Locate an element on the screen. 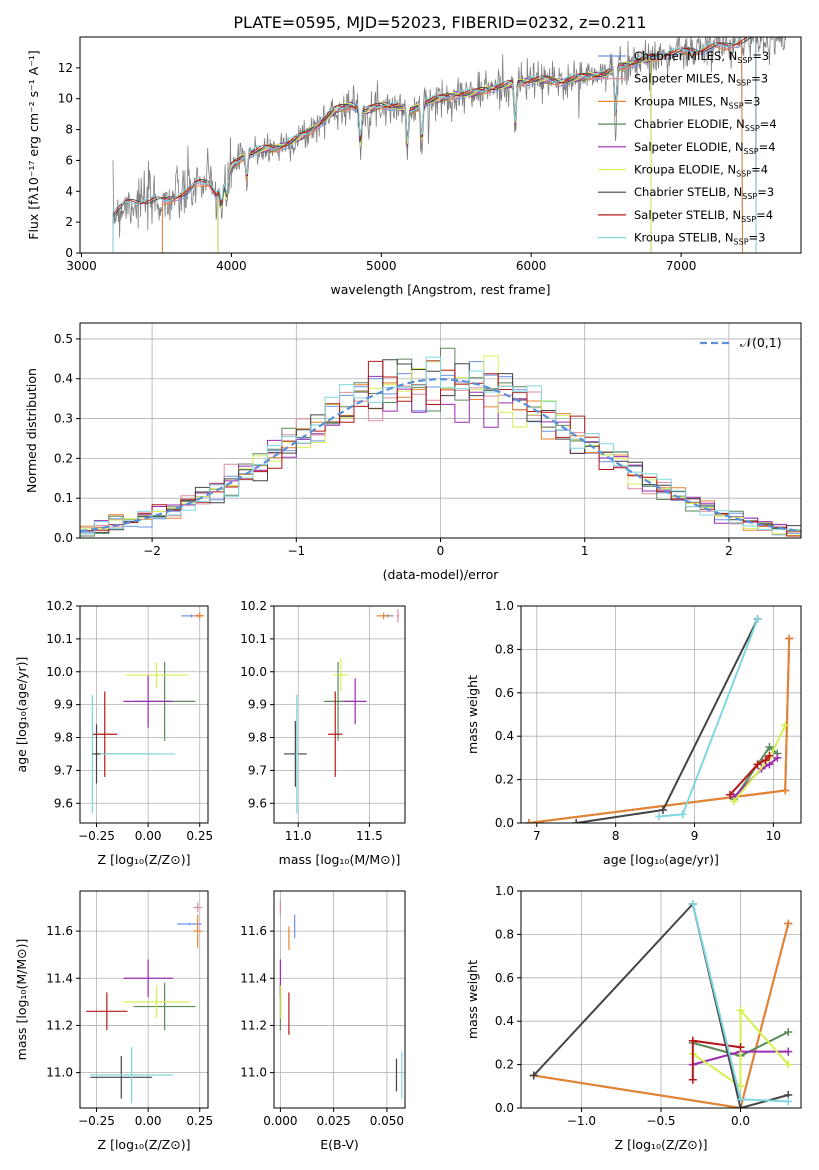 The width and height of the screenshot is (819, 1170). x-tick-label: 10 is located at coordinates (773, 836).